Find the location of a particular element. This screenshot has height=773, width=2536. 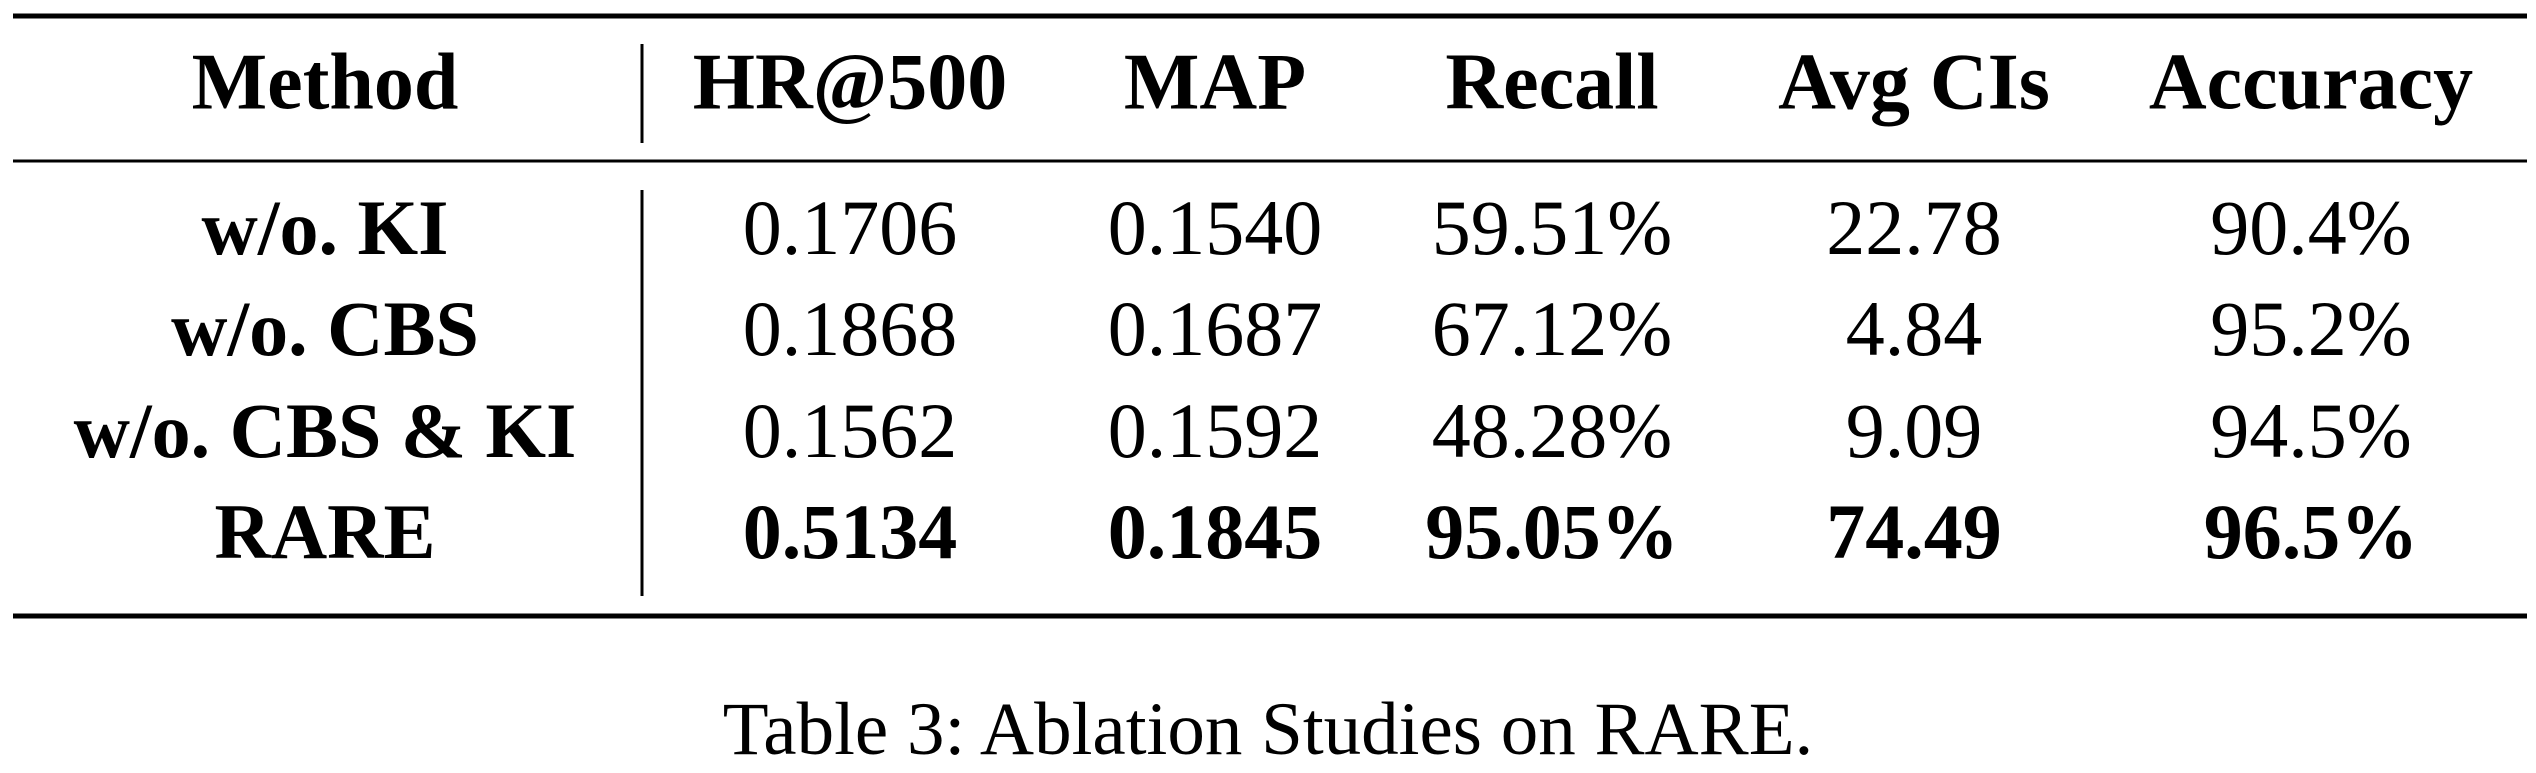

row-label: w/o. CBS is located at coordinates (325, 328).